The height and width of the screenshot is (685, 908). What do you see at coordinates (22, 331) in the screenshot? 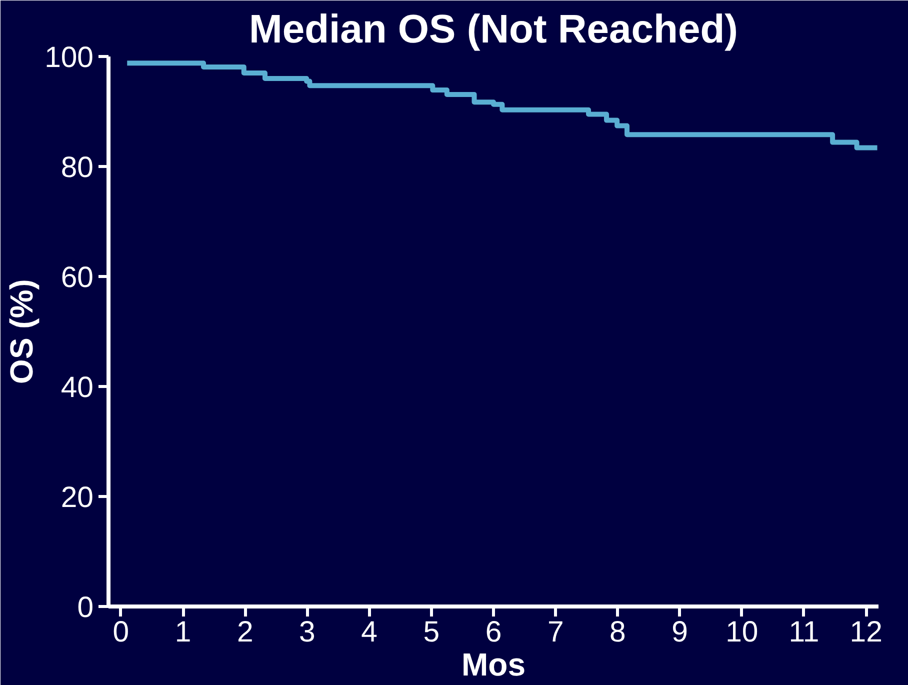
I see `y-axis-title: OS (%)` at bounding box center [22, 331].